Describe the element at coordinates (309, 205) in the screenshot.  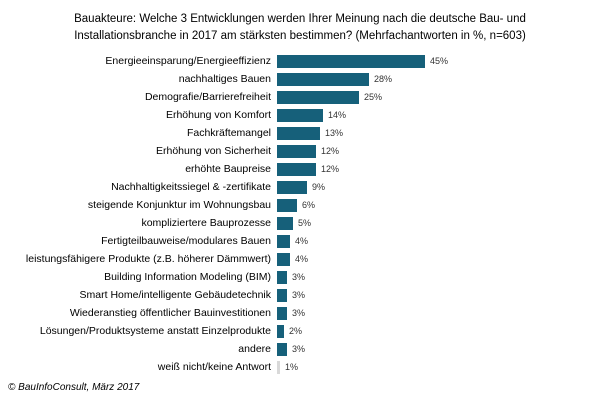
I see `value-label: 6%` at that location.